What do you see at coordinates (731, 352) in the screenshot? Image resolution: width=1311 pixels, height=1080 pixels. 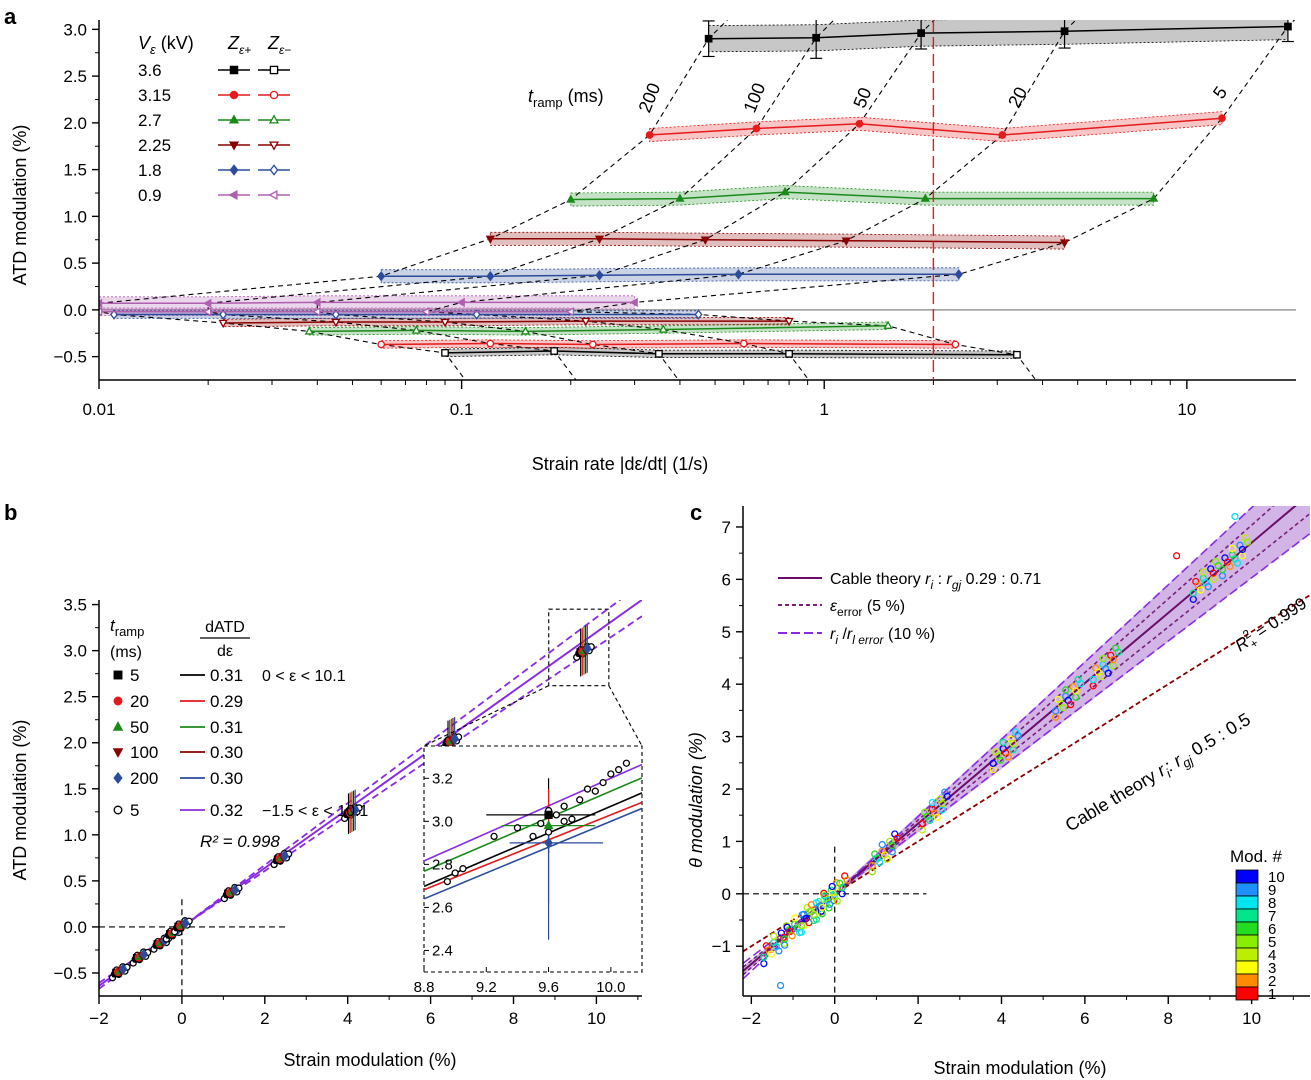 I see `series-confidence-band` at bounding box center [731, 352].